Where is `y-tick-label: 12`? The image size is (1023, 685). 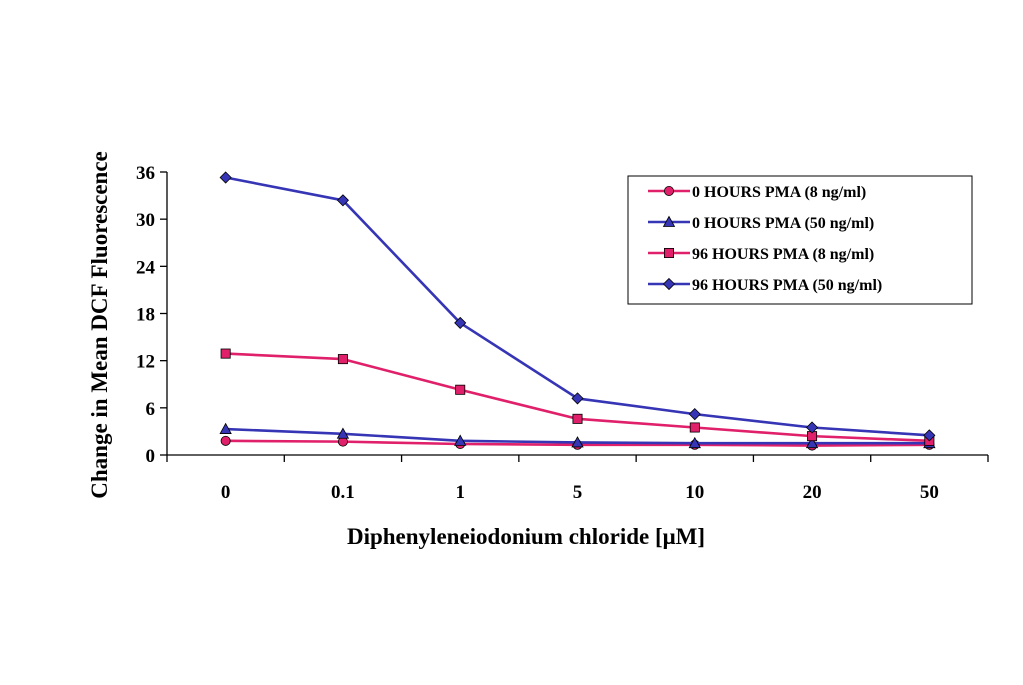
y-tick-label: 12 is located at coordinates (145, 362).